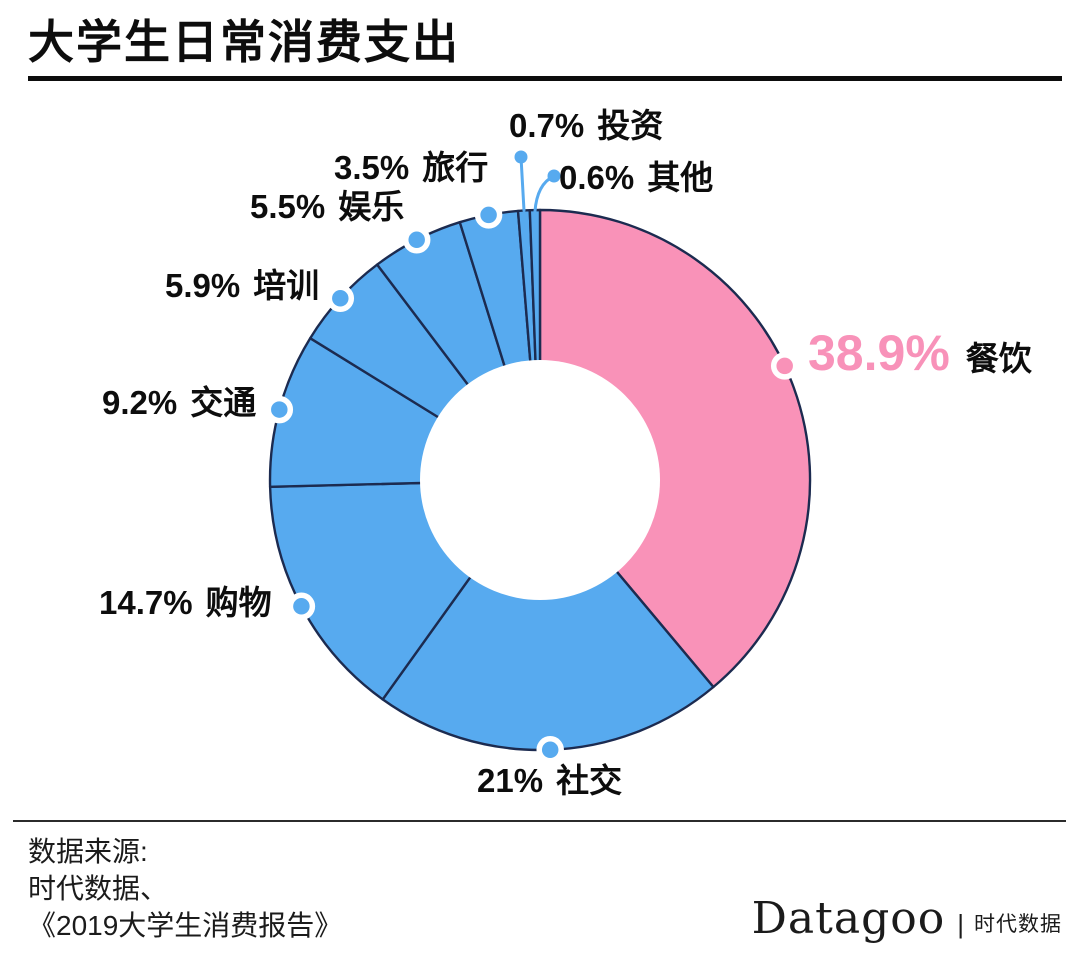 Image resolution: width=1080 pixels, height=964 pixels. Describe the element at coordinates (636, 177) in the screenshot. I see `slice-label-other: 0.6% 其他` at that location.